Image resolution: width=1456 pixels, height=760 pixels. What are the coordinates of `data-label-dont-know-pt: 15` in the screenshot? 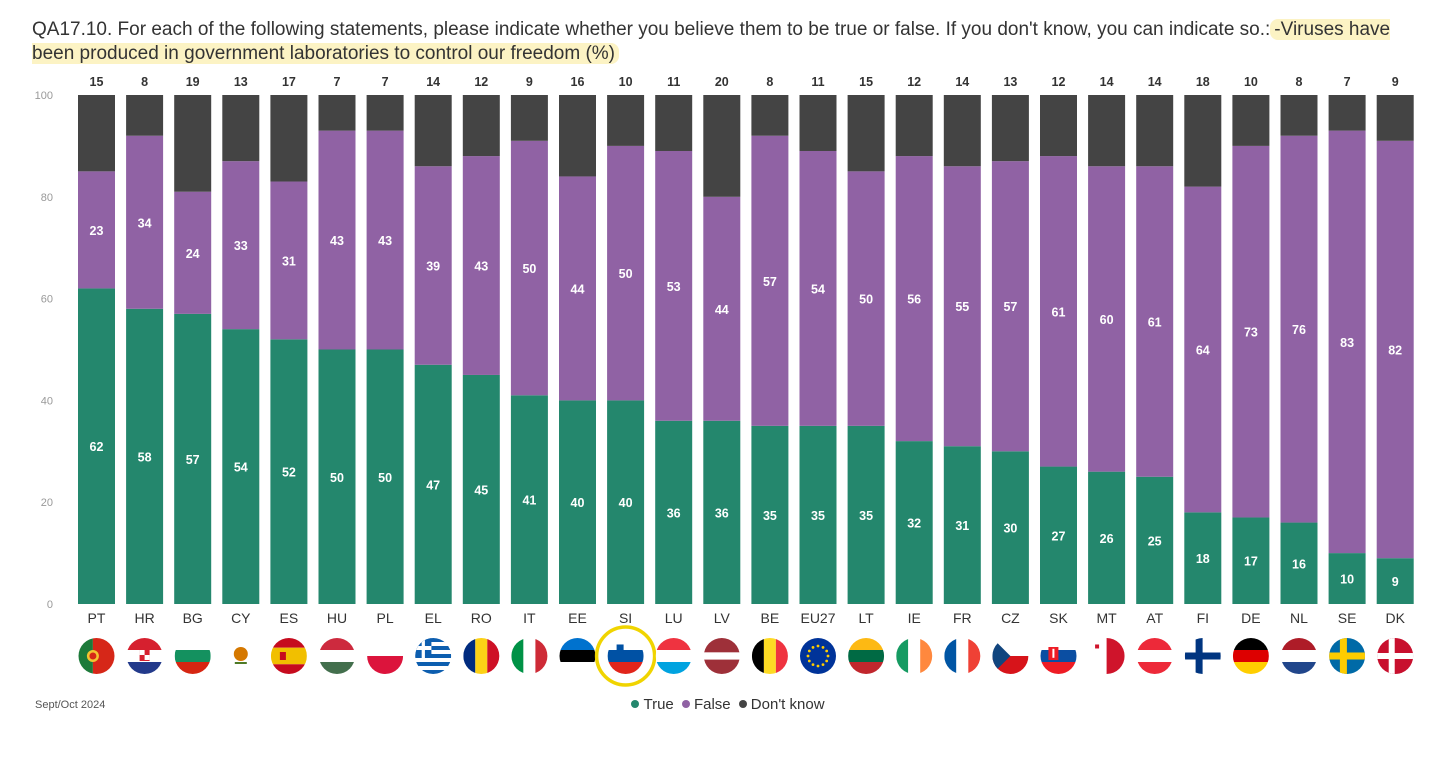 It's located at (97, 82).